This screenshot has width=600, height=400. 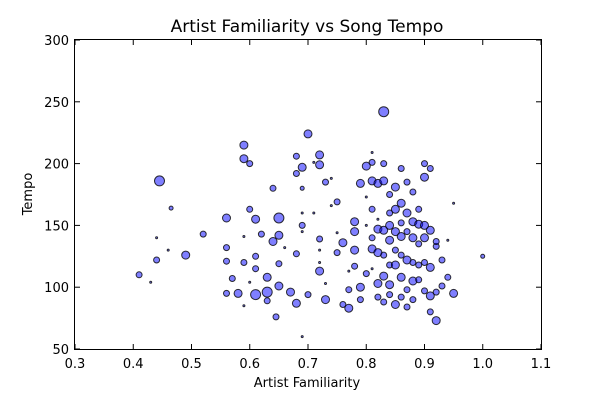 What do you see at coordinates (56, 103) in the screenshot?
I see `y-tick-label: 250` at bounding box center [56, 103].